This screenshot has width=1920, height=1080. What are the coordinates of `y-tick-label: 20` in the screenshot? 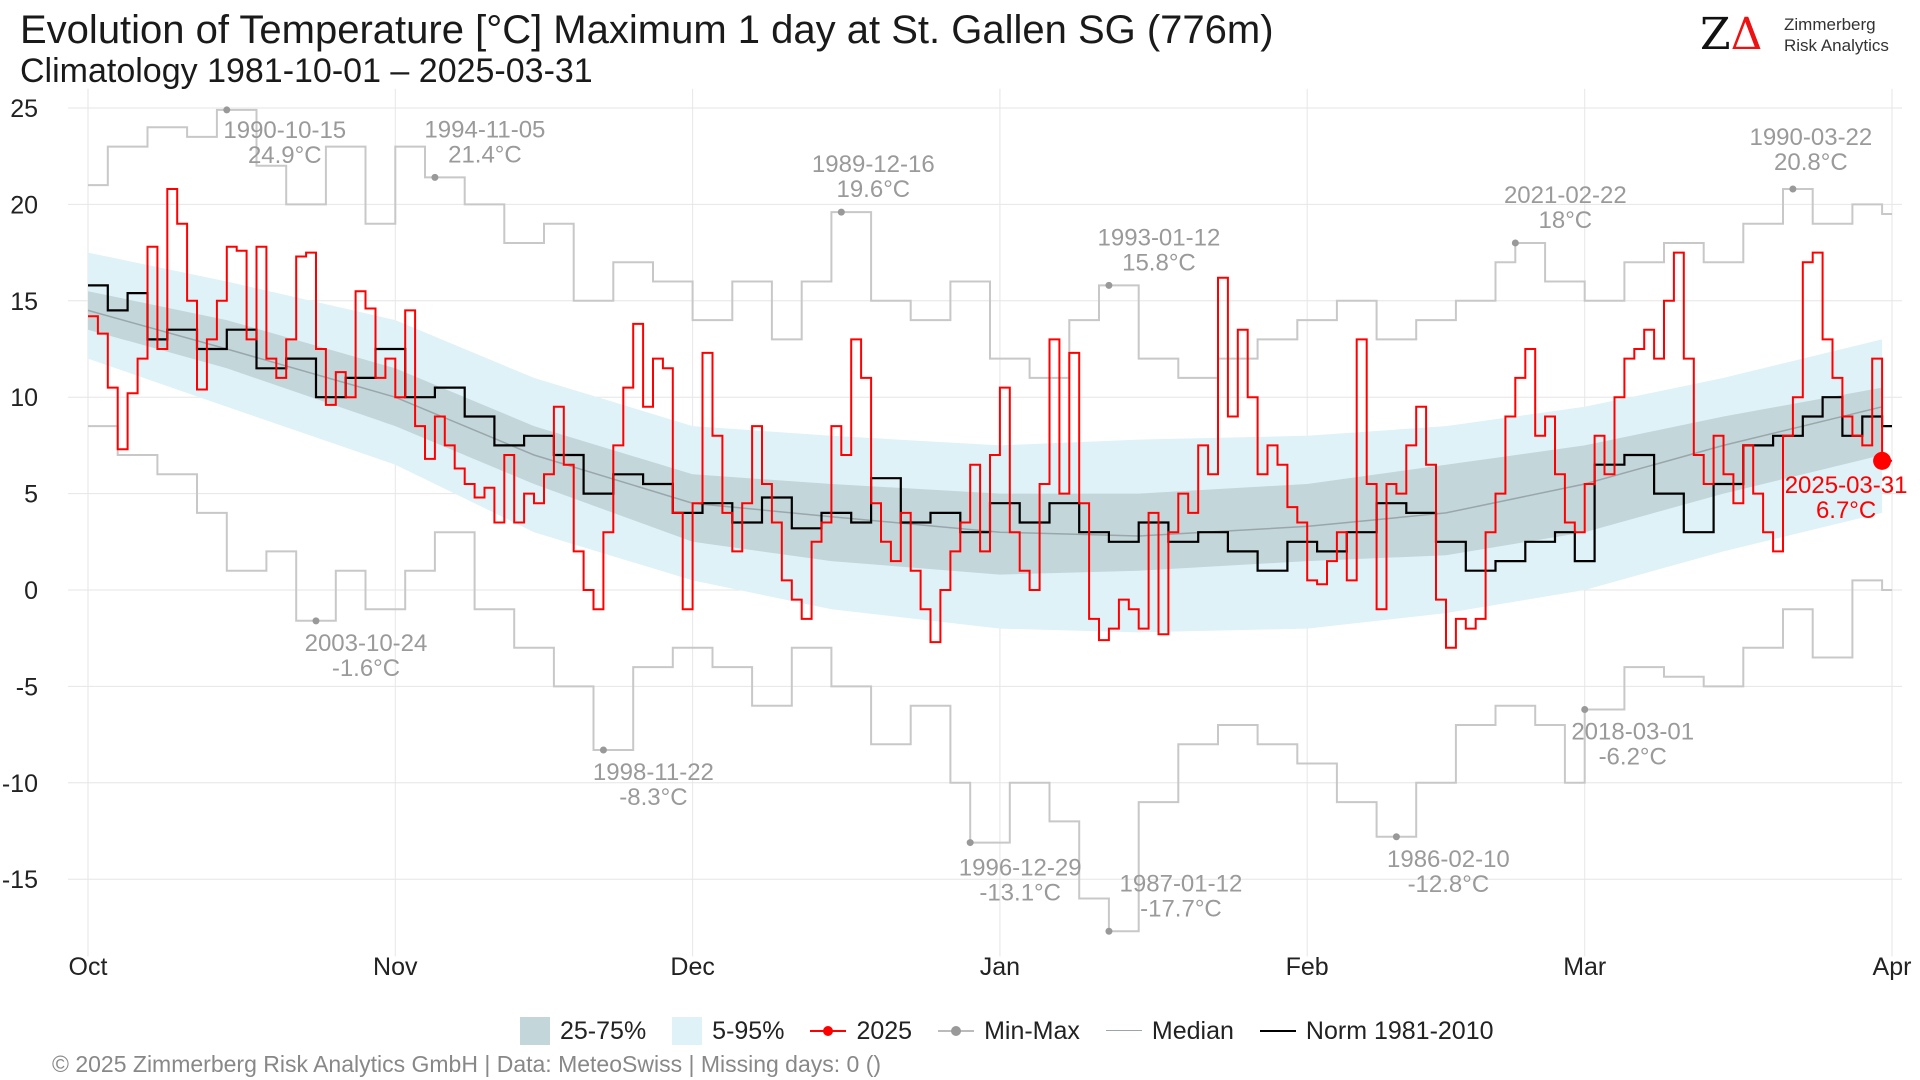 It's located at (24, 205).